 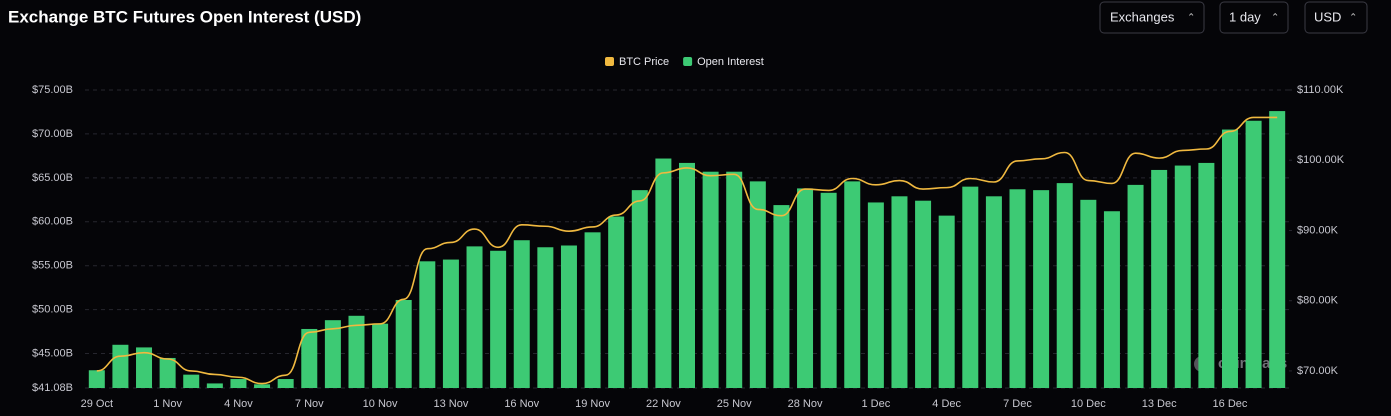 What do you see at coordinates (1017, 404) in the screenshot?
I see `x-tick-label: 7 Dec` at bounding box center [1017, 404].